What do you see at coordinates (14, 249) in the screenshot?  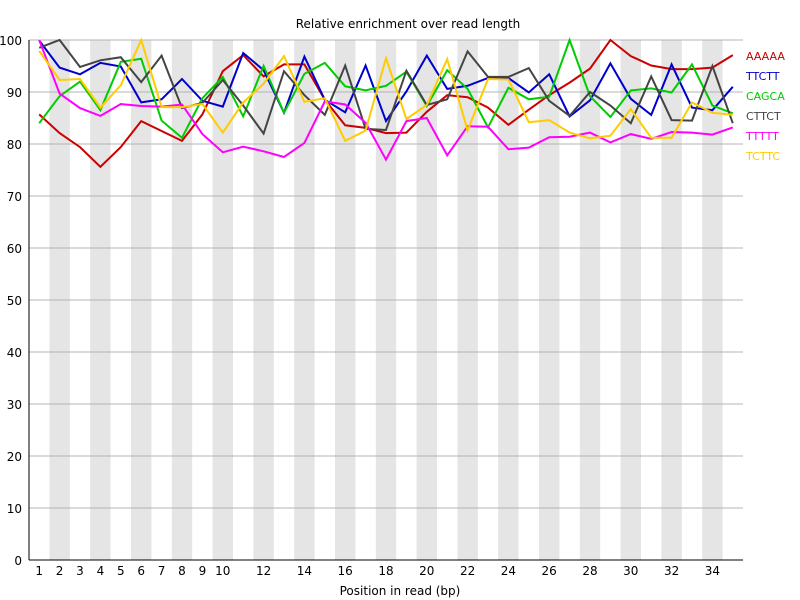 I see `y-tick-label: 60` at bounding box center [14, 249].